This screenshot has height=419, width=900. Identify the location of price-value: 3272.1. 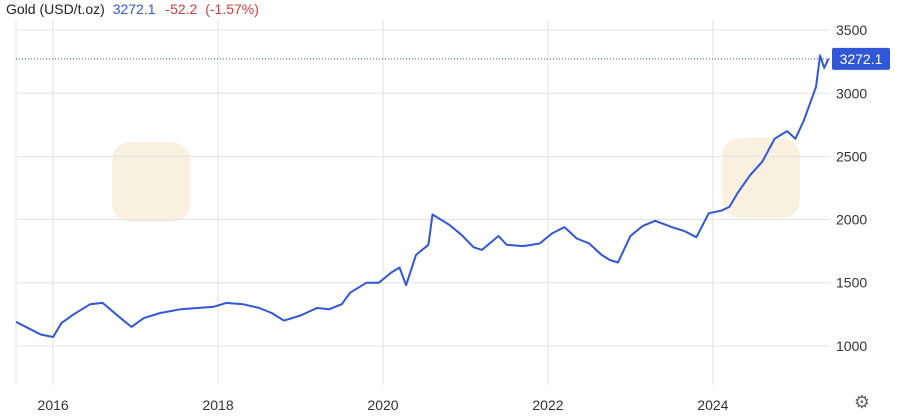
(134, 9).